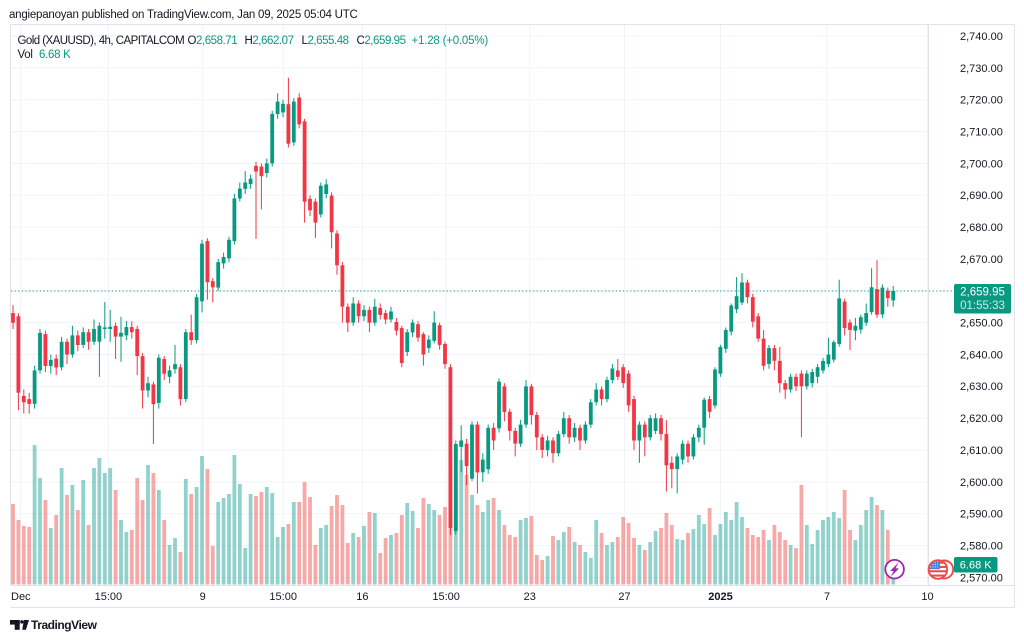 Image resolution: width=1024 pixels, height=641 pixels. I want to click on svg-text: 2,620.00, so click(981, 419).